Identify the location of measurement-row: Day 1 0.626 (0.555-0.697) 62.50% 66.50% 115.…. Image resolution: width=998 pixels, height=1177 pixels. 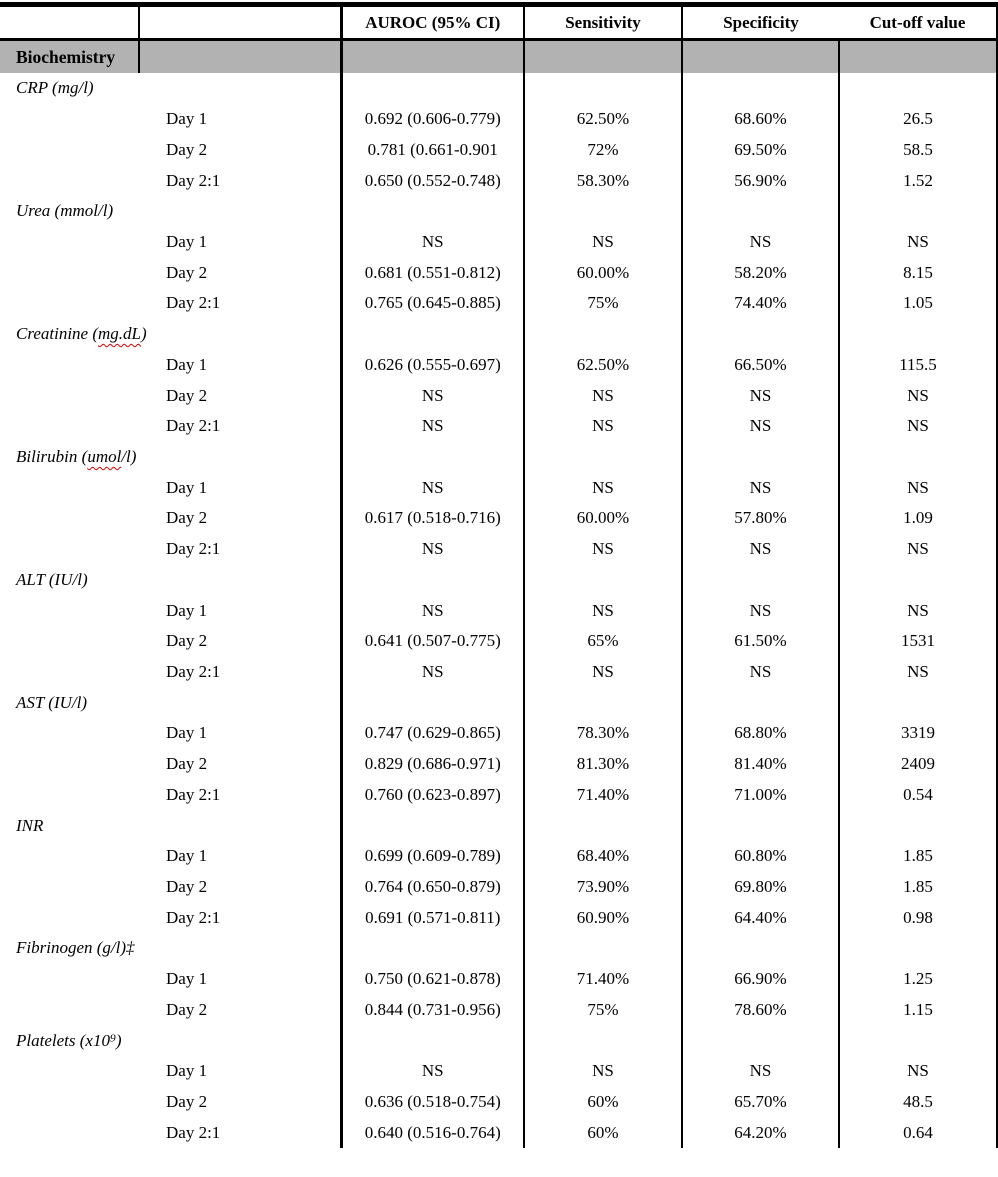
(499, 365).